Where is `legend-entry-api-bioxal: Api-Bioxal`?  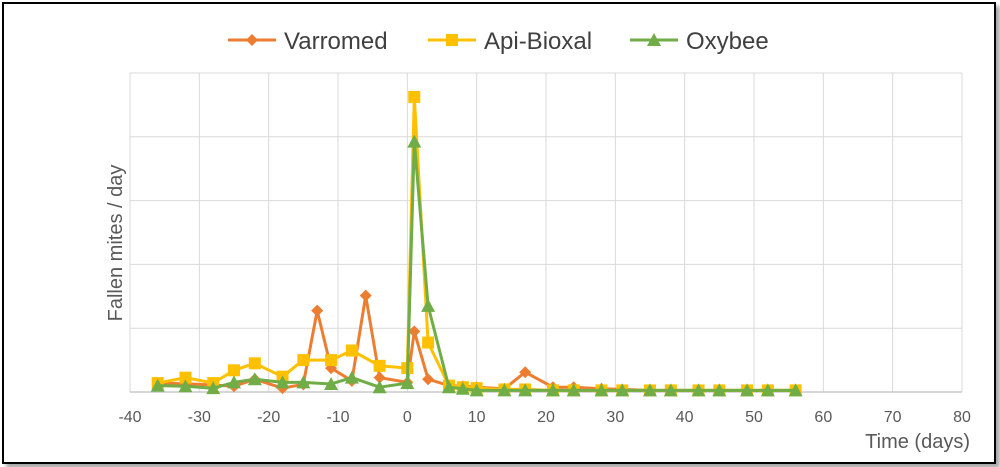 legend-entry-api-bioxal: Api-Bioxal is located at coordinates (510, 41).